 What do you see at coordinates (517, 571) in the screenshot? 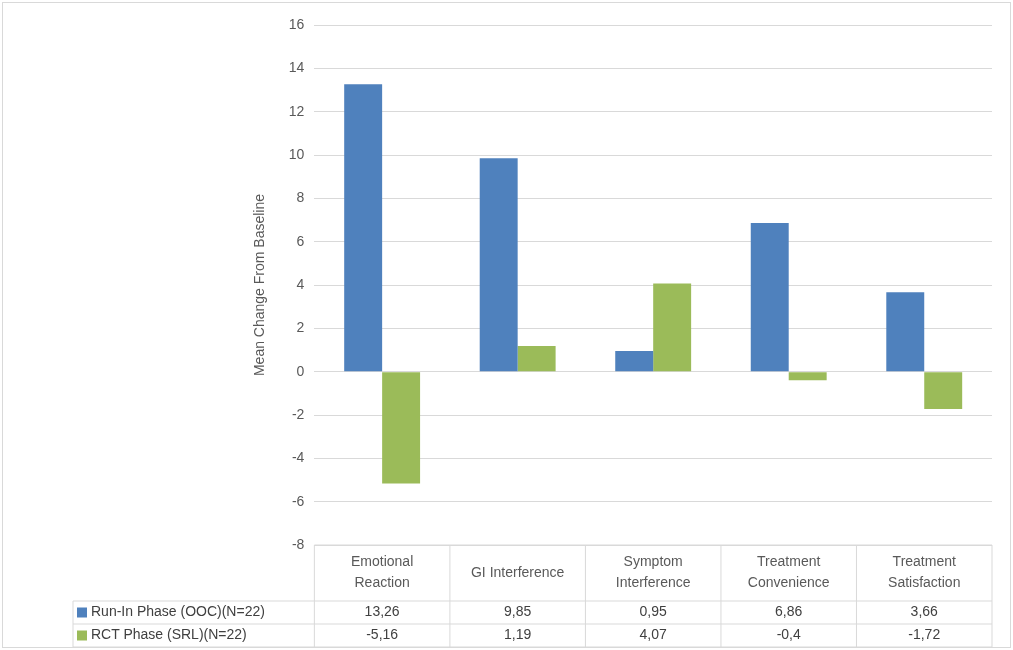
I see `x-tick-label: GI Interference` at bounding box center [517, 571].